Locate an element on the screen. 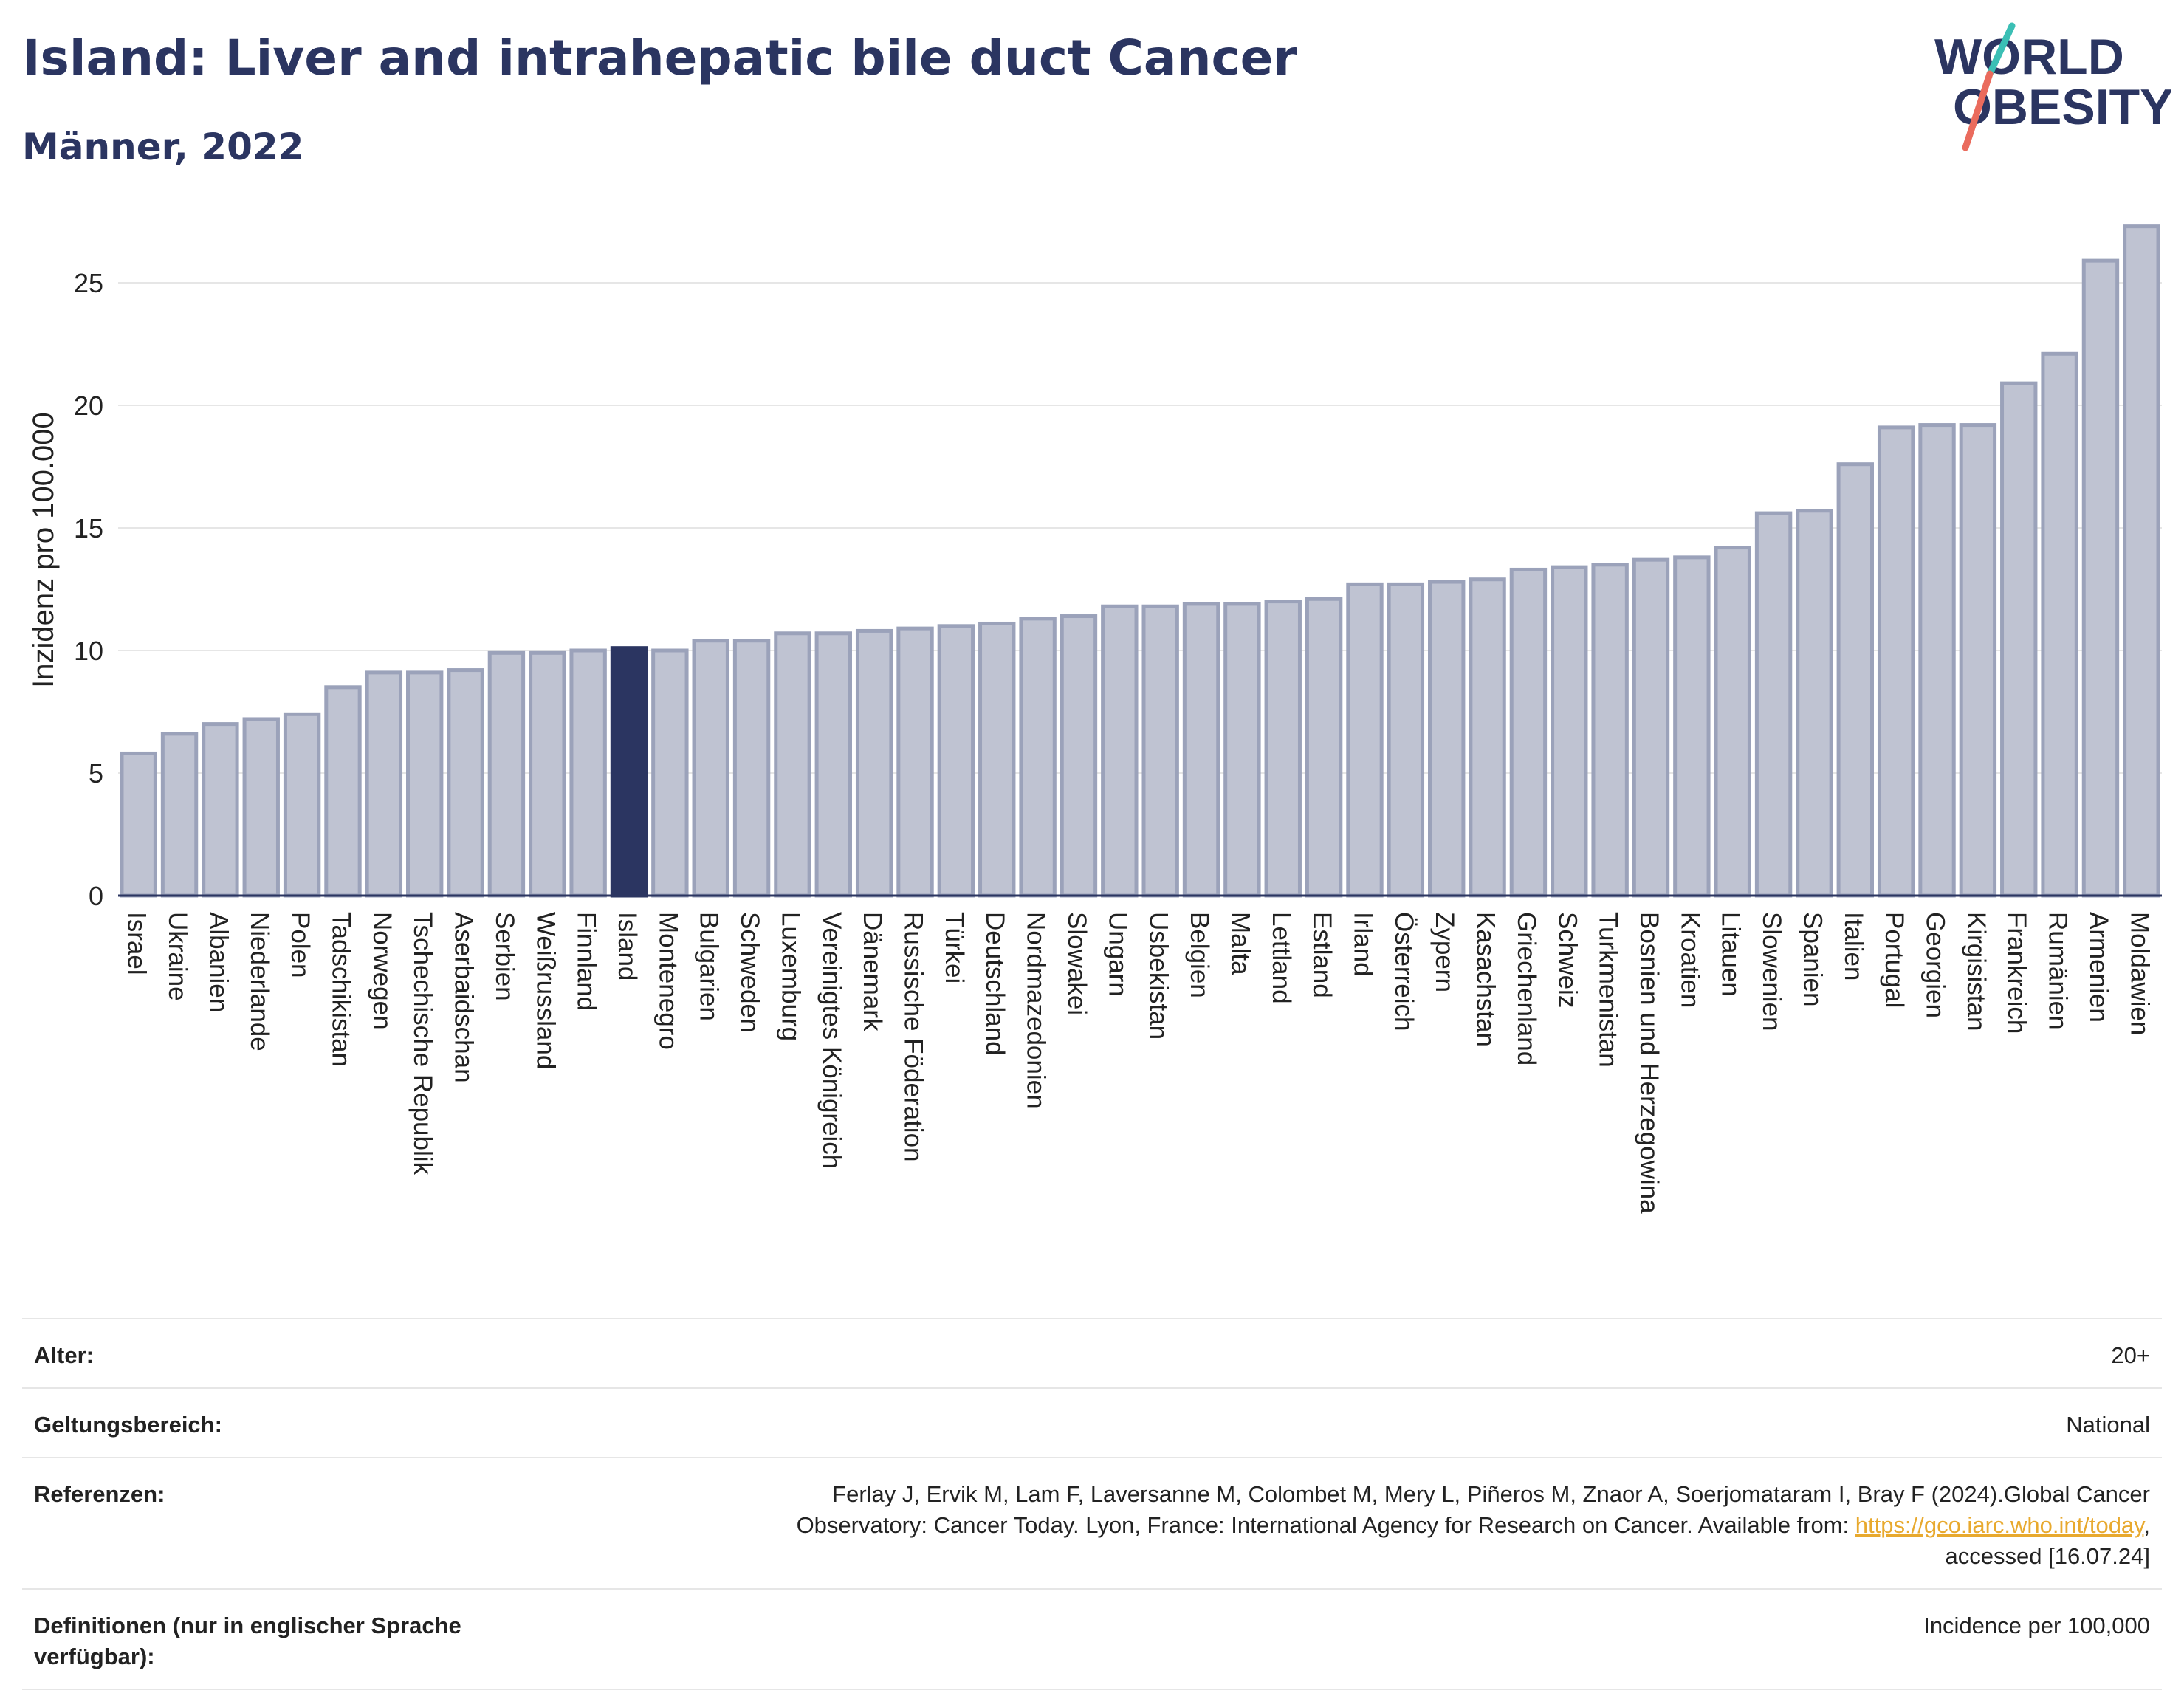  x-tick-label: Ungarn is located at coordinates (1118, 955).